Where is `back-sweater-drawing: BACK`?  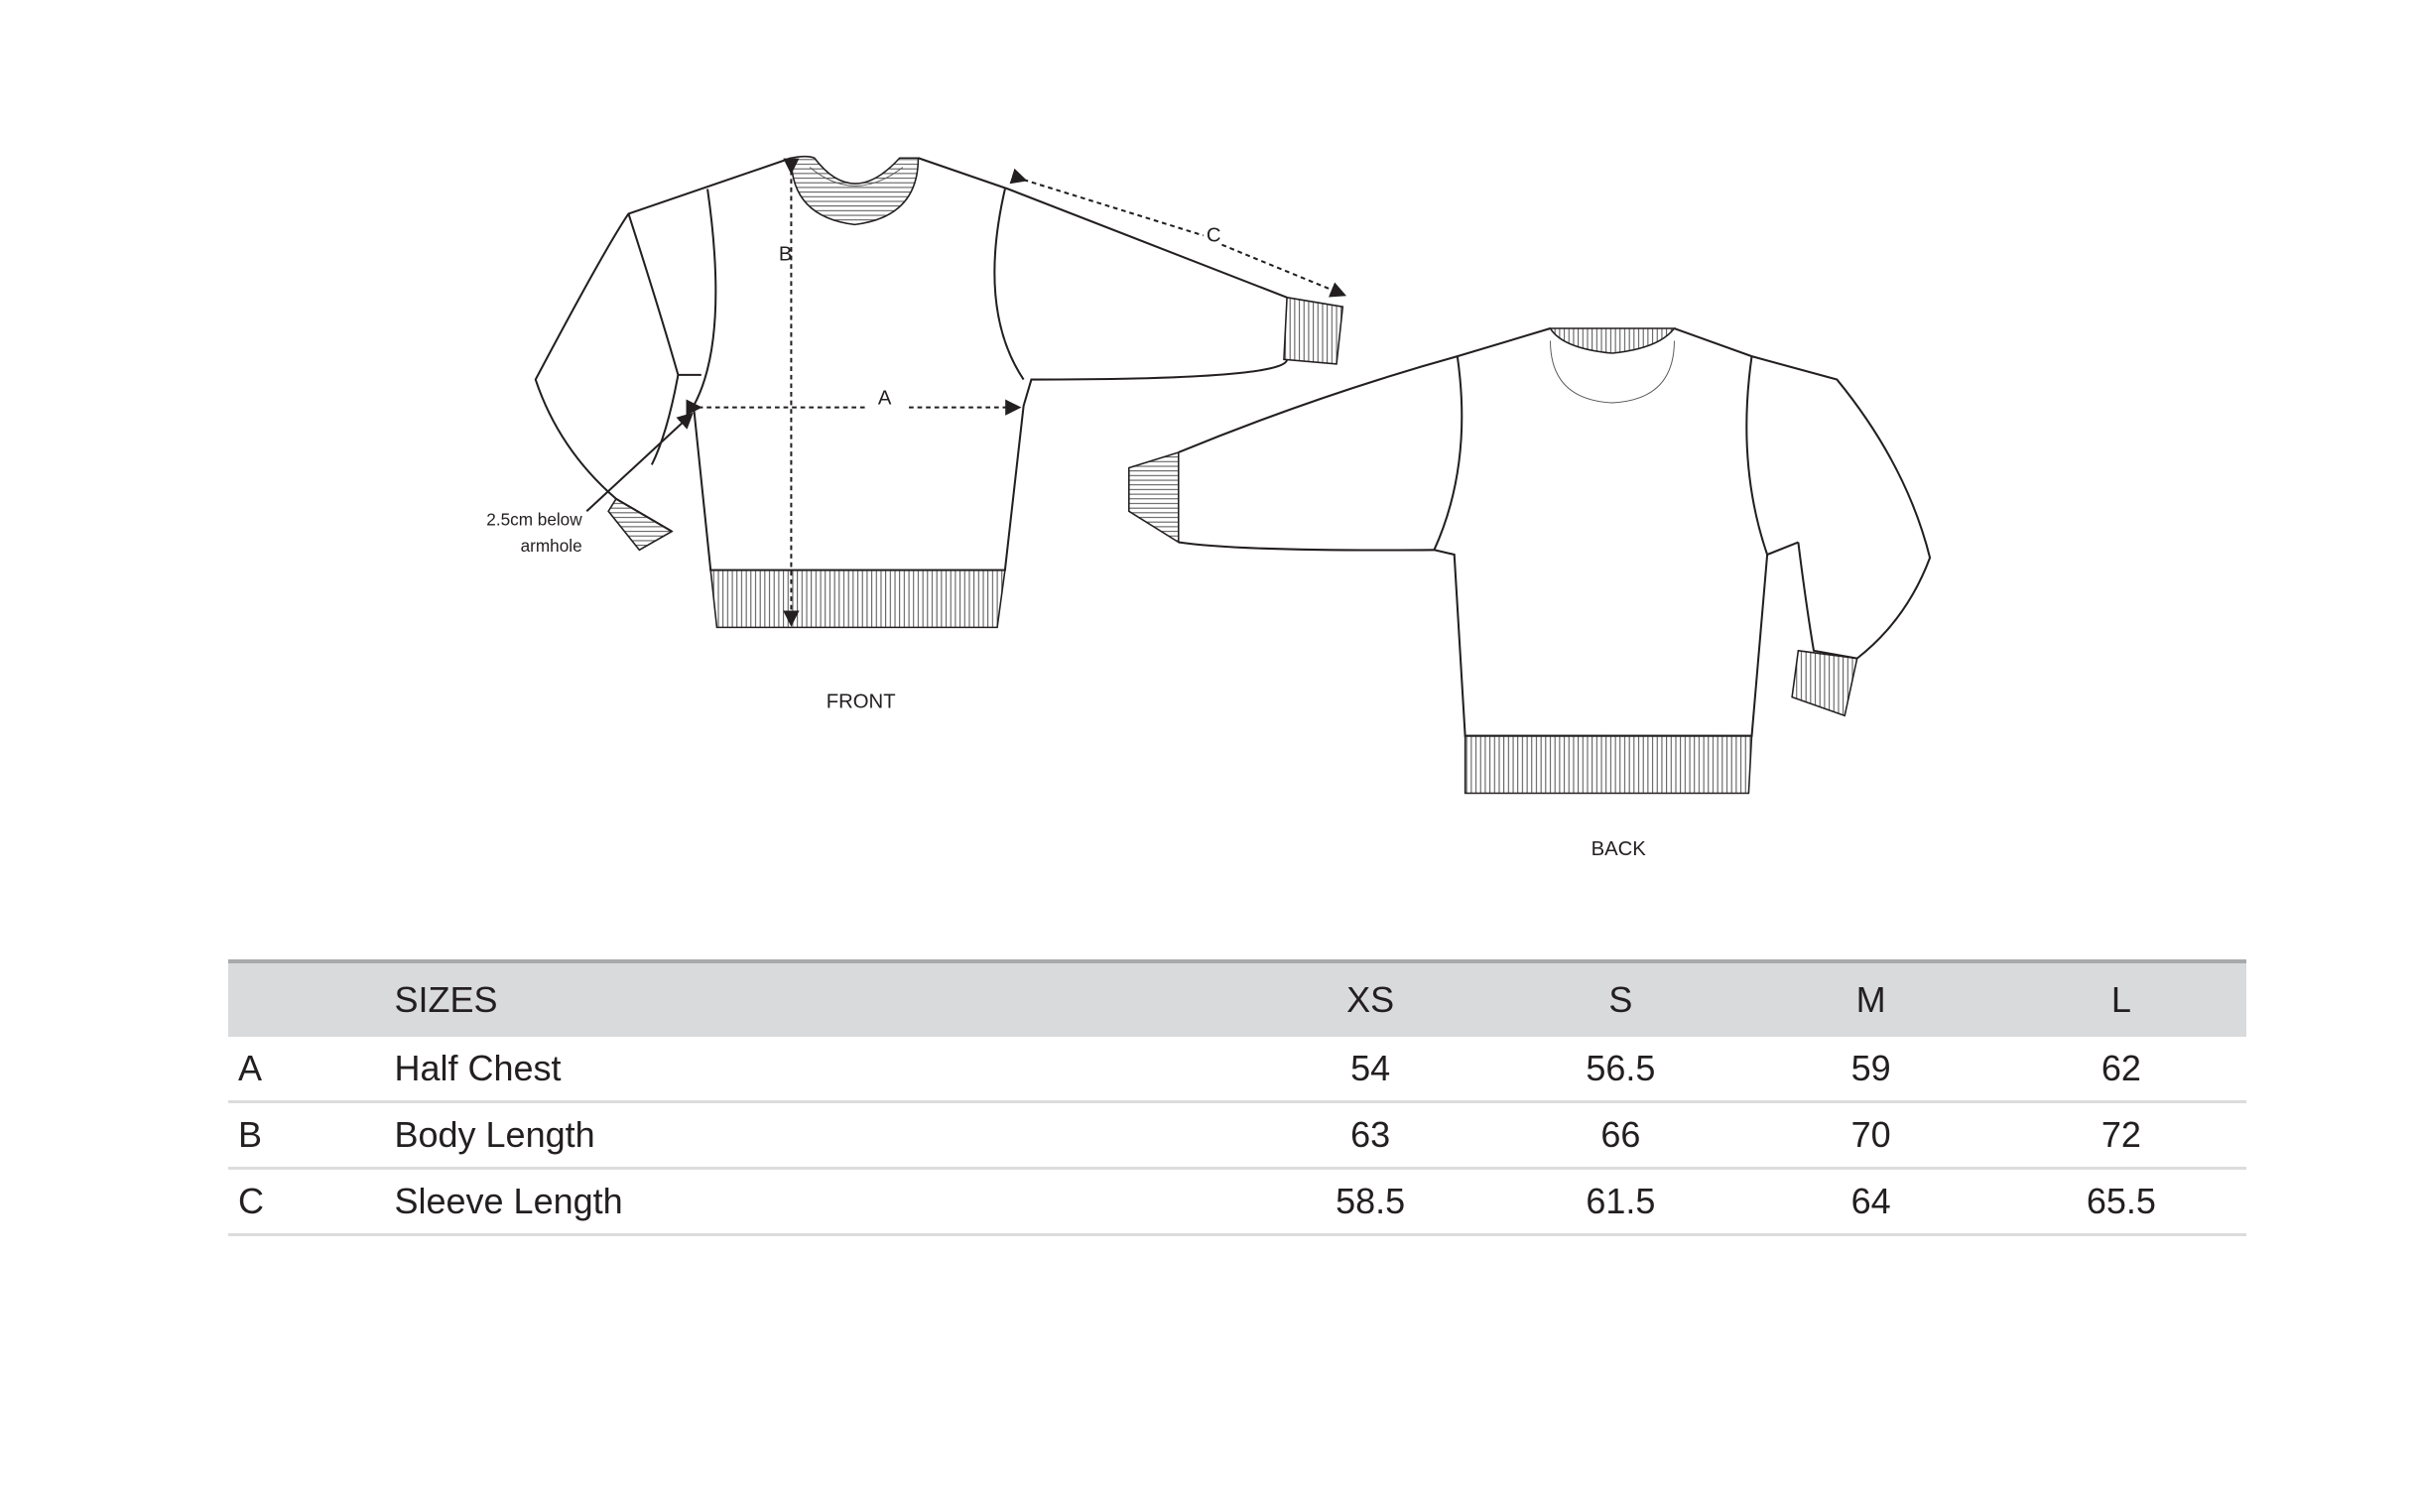
back-sweater-drawing: BACK is located at coordinates (1530, 593).